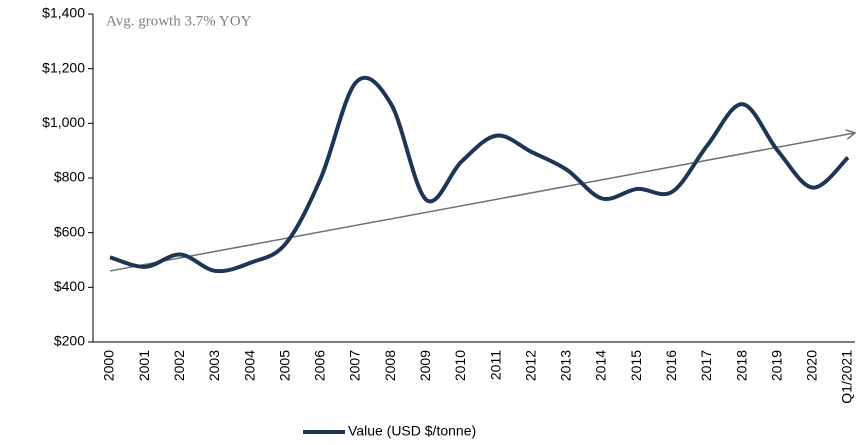  What do you see at coordinates (601, 365) in the screenshot?
I see `x-tick-label: 2014` at bounding box center [601, 365].